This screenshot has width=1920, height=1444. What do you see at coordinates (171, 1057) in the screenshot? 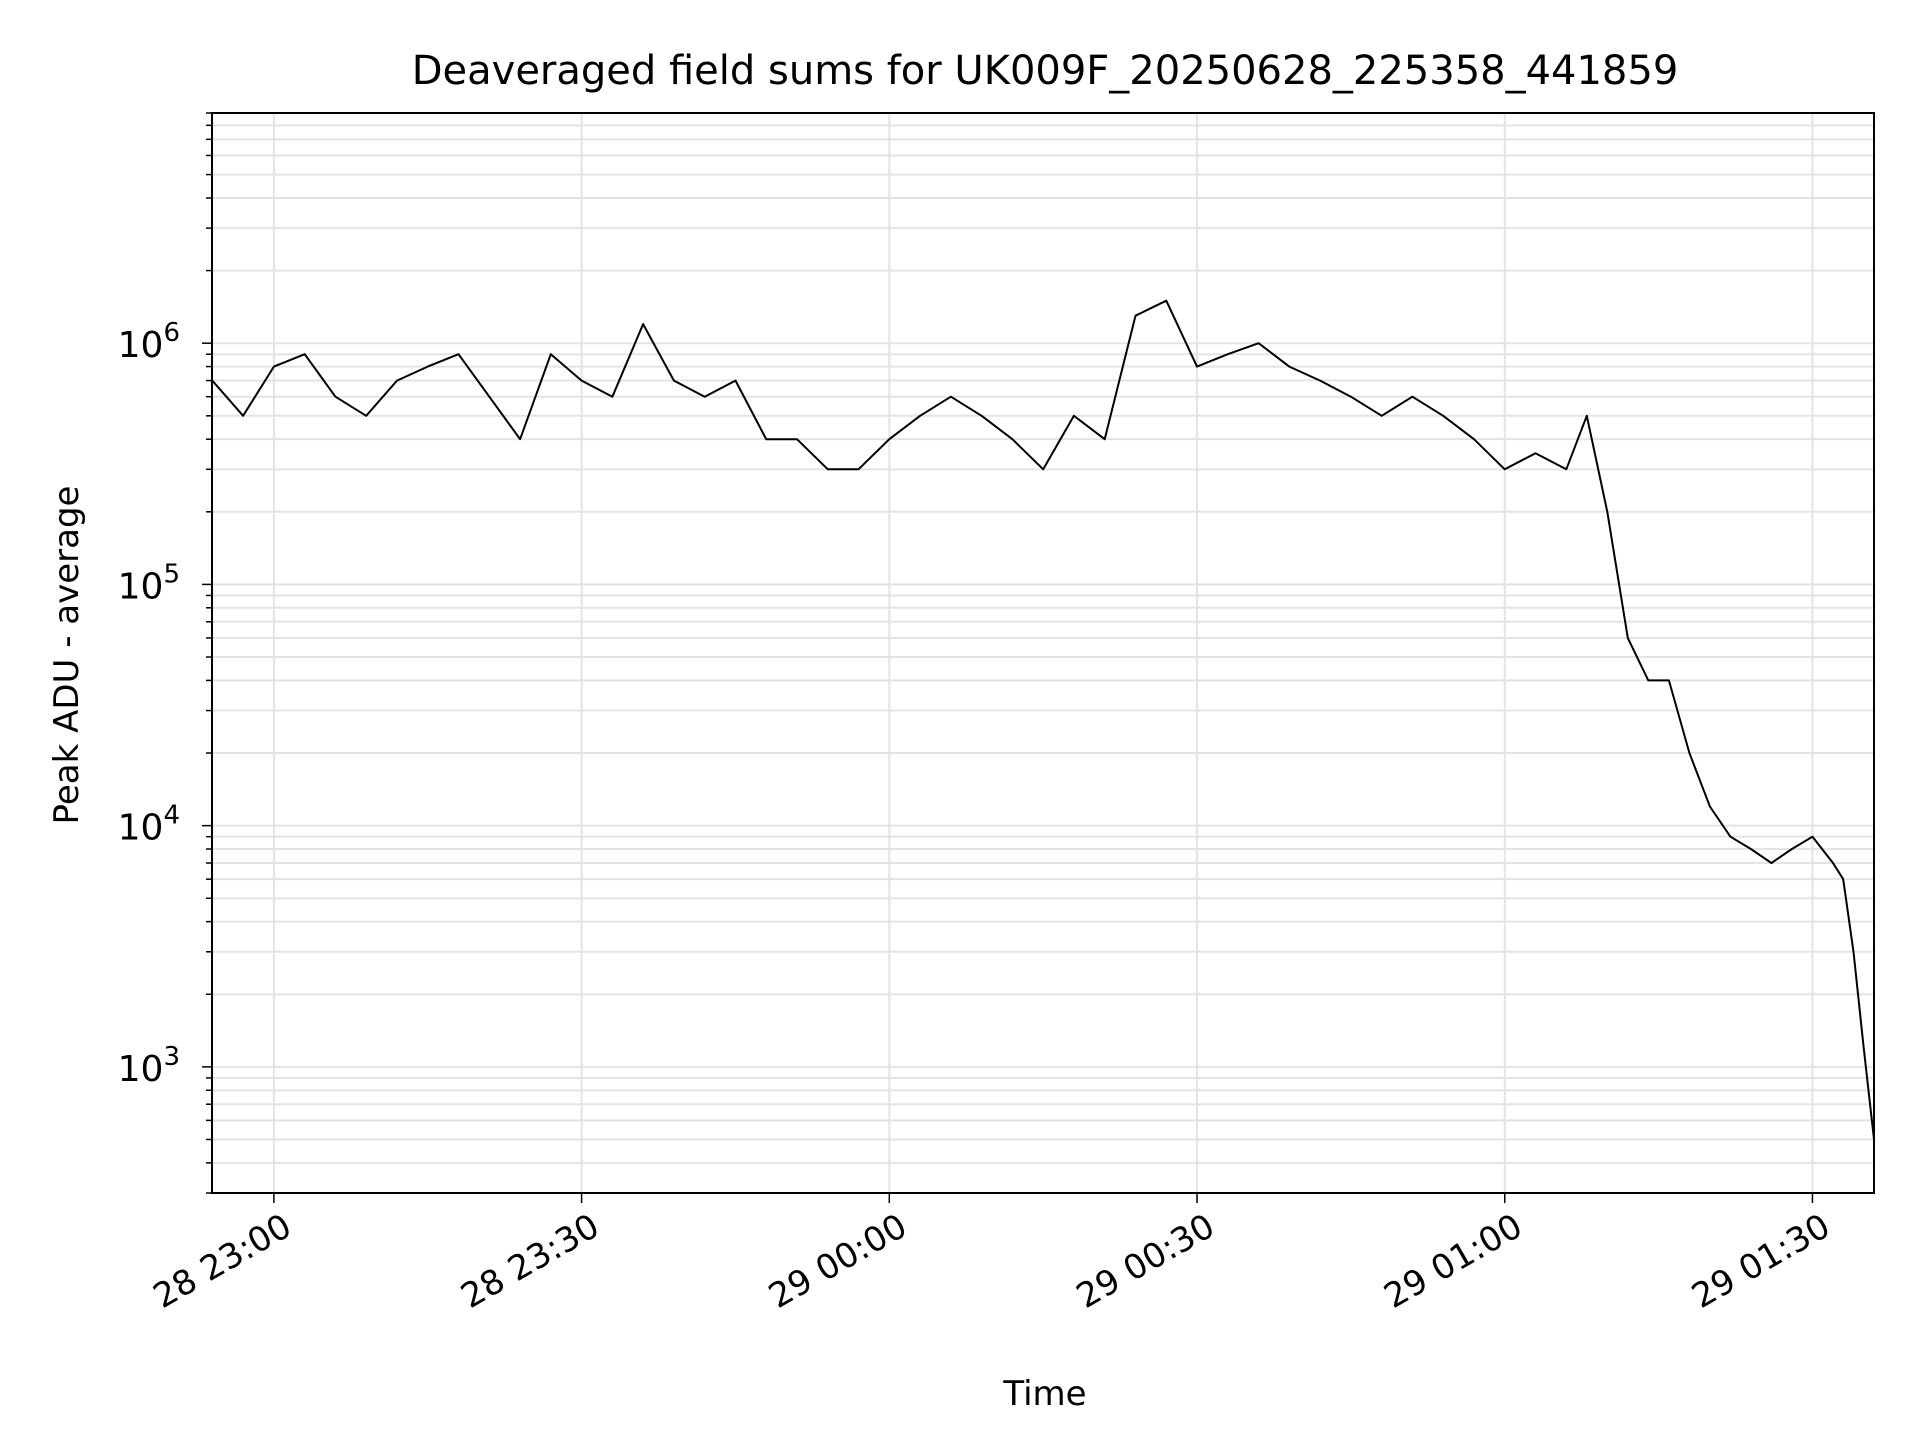
I see `y-tick-exponent: 3` at bounding box center [171, 1057].